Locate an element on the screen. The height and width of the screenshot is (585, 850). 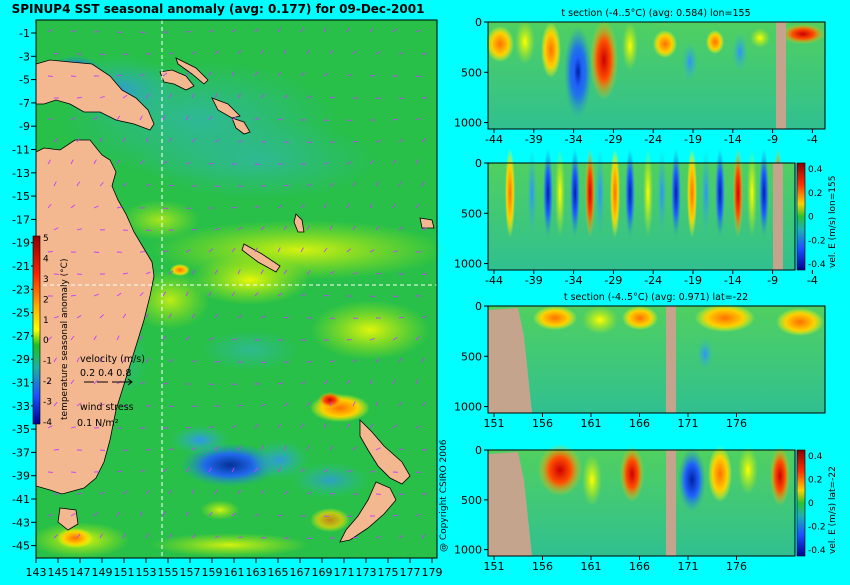
map-y-tick-label: -29 is located at coordinates (21, 359).